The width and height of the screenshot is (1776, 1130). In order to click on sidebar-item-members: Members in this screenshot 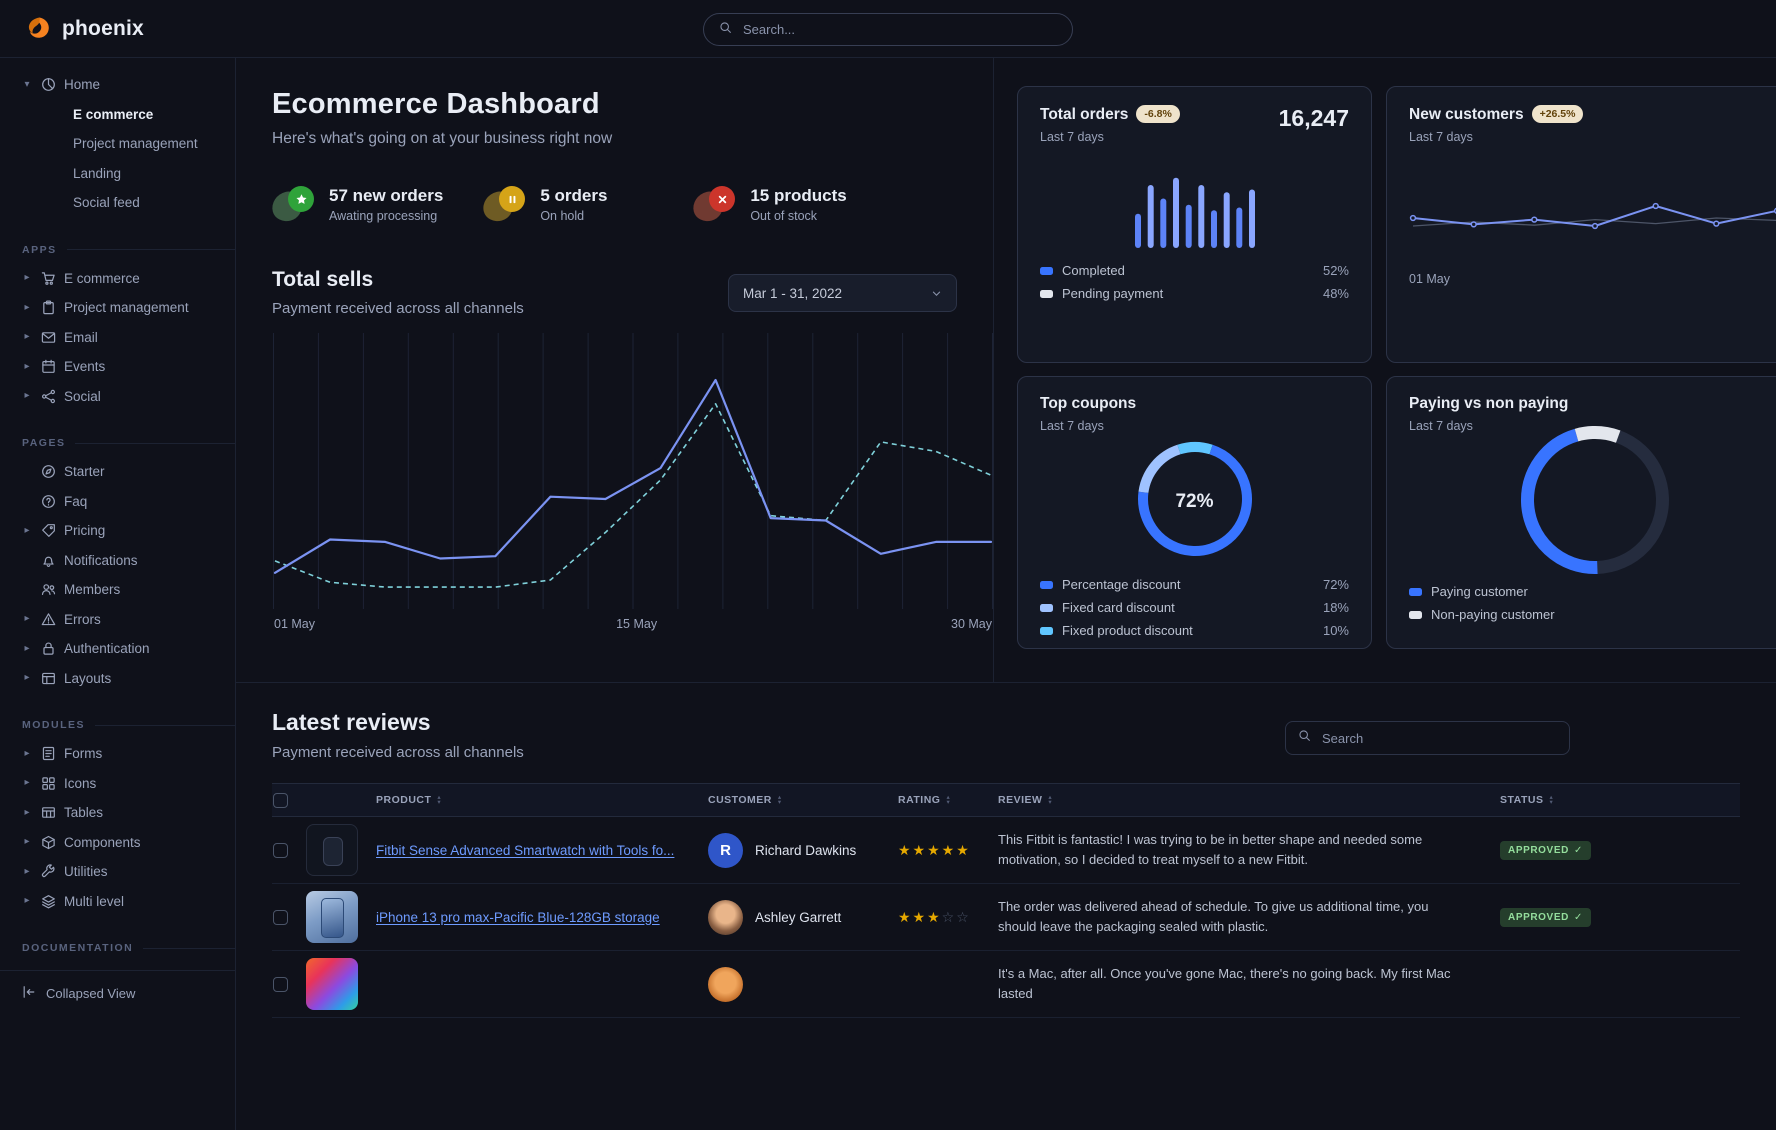, I will do `click(117, 590)`.